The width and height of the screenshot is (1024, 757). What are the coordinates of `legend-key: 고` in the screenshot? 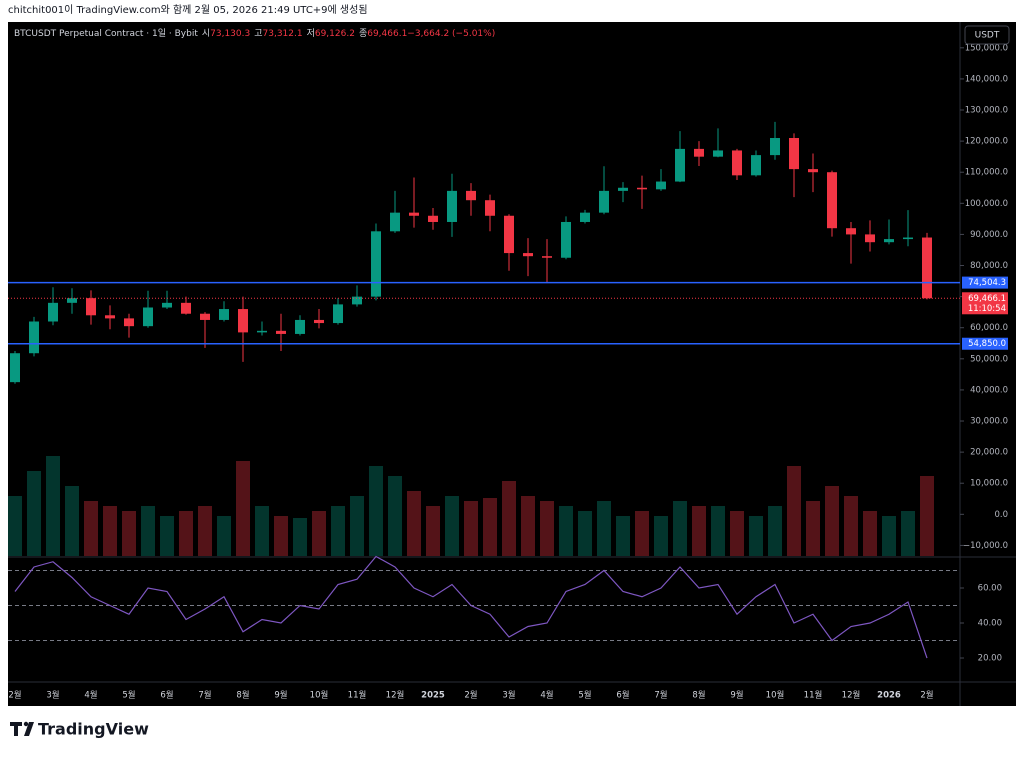 It's located at (258, 34).